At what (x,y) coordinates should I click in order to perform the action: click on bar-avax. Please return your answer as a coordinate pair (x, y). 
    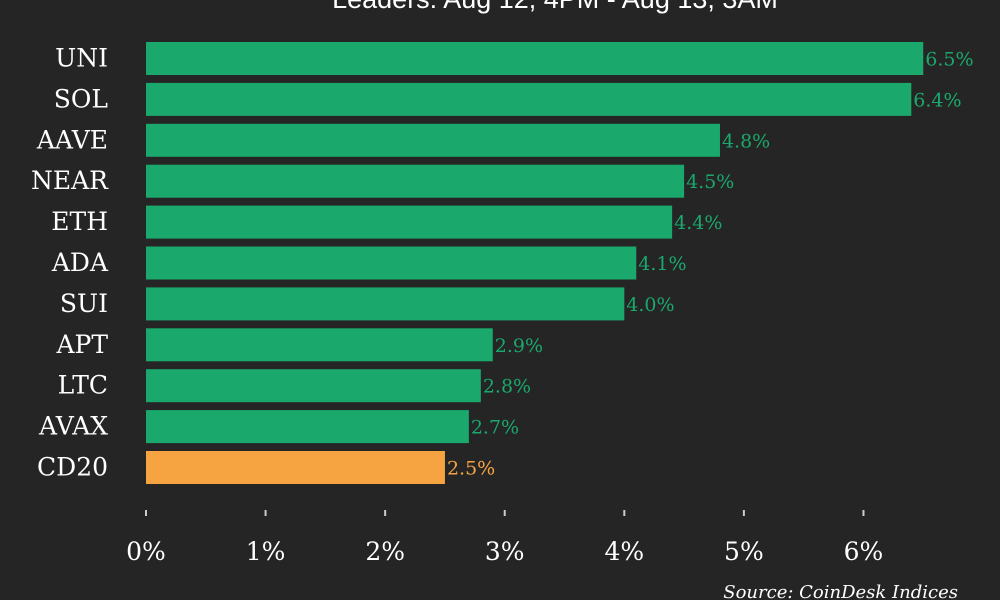
    Looking at the image, I should click on (307, 427).